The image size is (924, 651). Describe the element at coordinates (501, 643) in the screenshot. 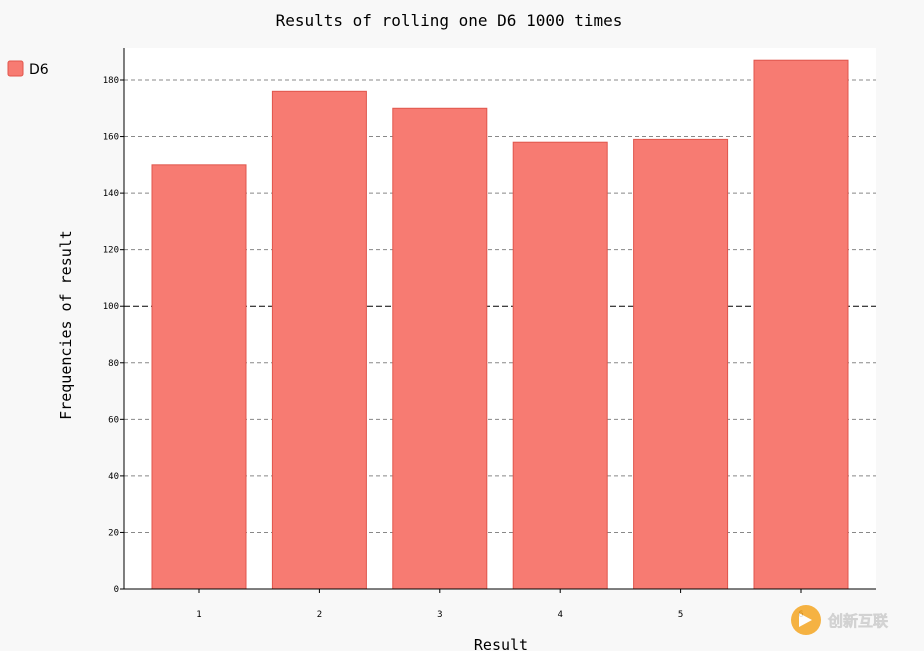

I see `x-axis-title: Result` at that location.